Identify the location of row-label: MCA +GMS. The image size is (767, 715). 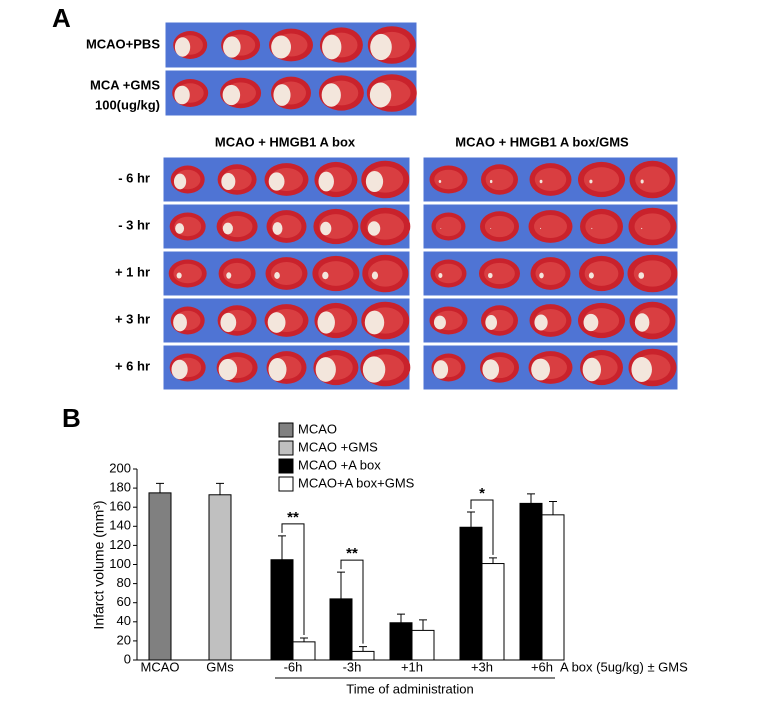
(125, 84).